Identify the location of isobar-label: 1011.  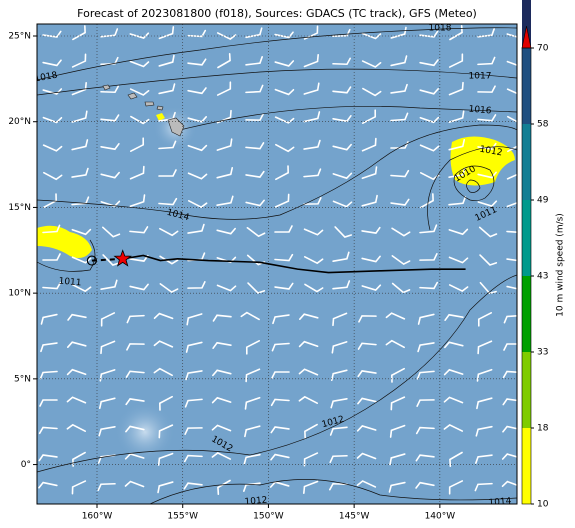
(70, 283).